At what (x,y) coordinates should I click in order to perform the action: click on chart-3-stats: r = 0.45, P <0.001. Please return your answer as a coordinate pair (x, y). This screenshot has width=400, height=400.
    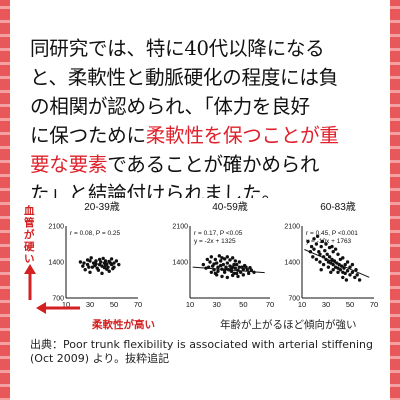
    Looking at the image, I should click on (332, 233).